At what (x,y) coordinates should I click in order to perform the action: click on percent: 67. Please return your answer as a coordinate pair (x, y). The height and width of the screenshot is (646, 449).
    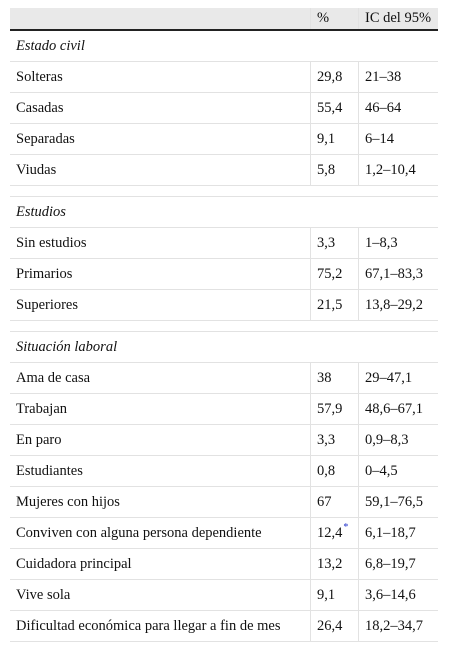
    Looking at the image, I should click on (324, 501).